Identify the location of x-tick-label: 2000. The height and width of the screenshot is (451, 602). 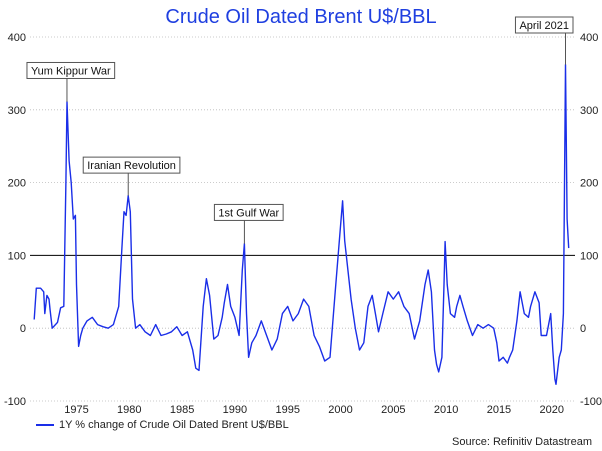
(340, 410).